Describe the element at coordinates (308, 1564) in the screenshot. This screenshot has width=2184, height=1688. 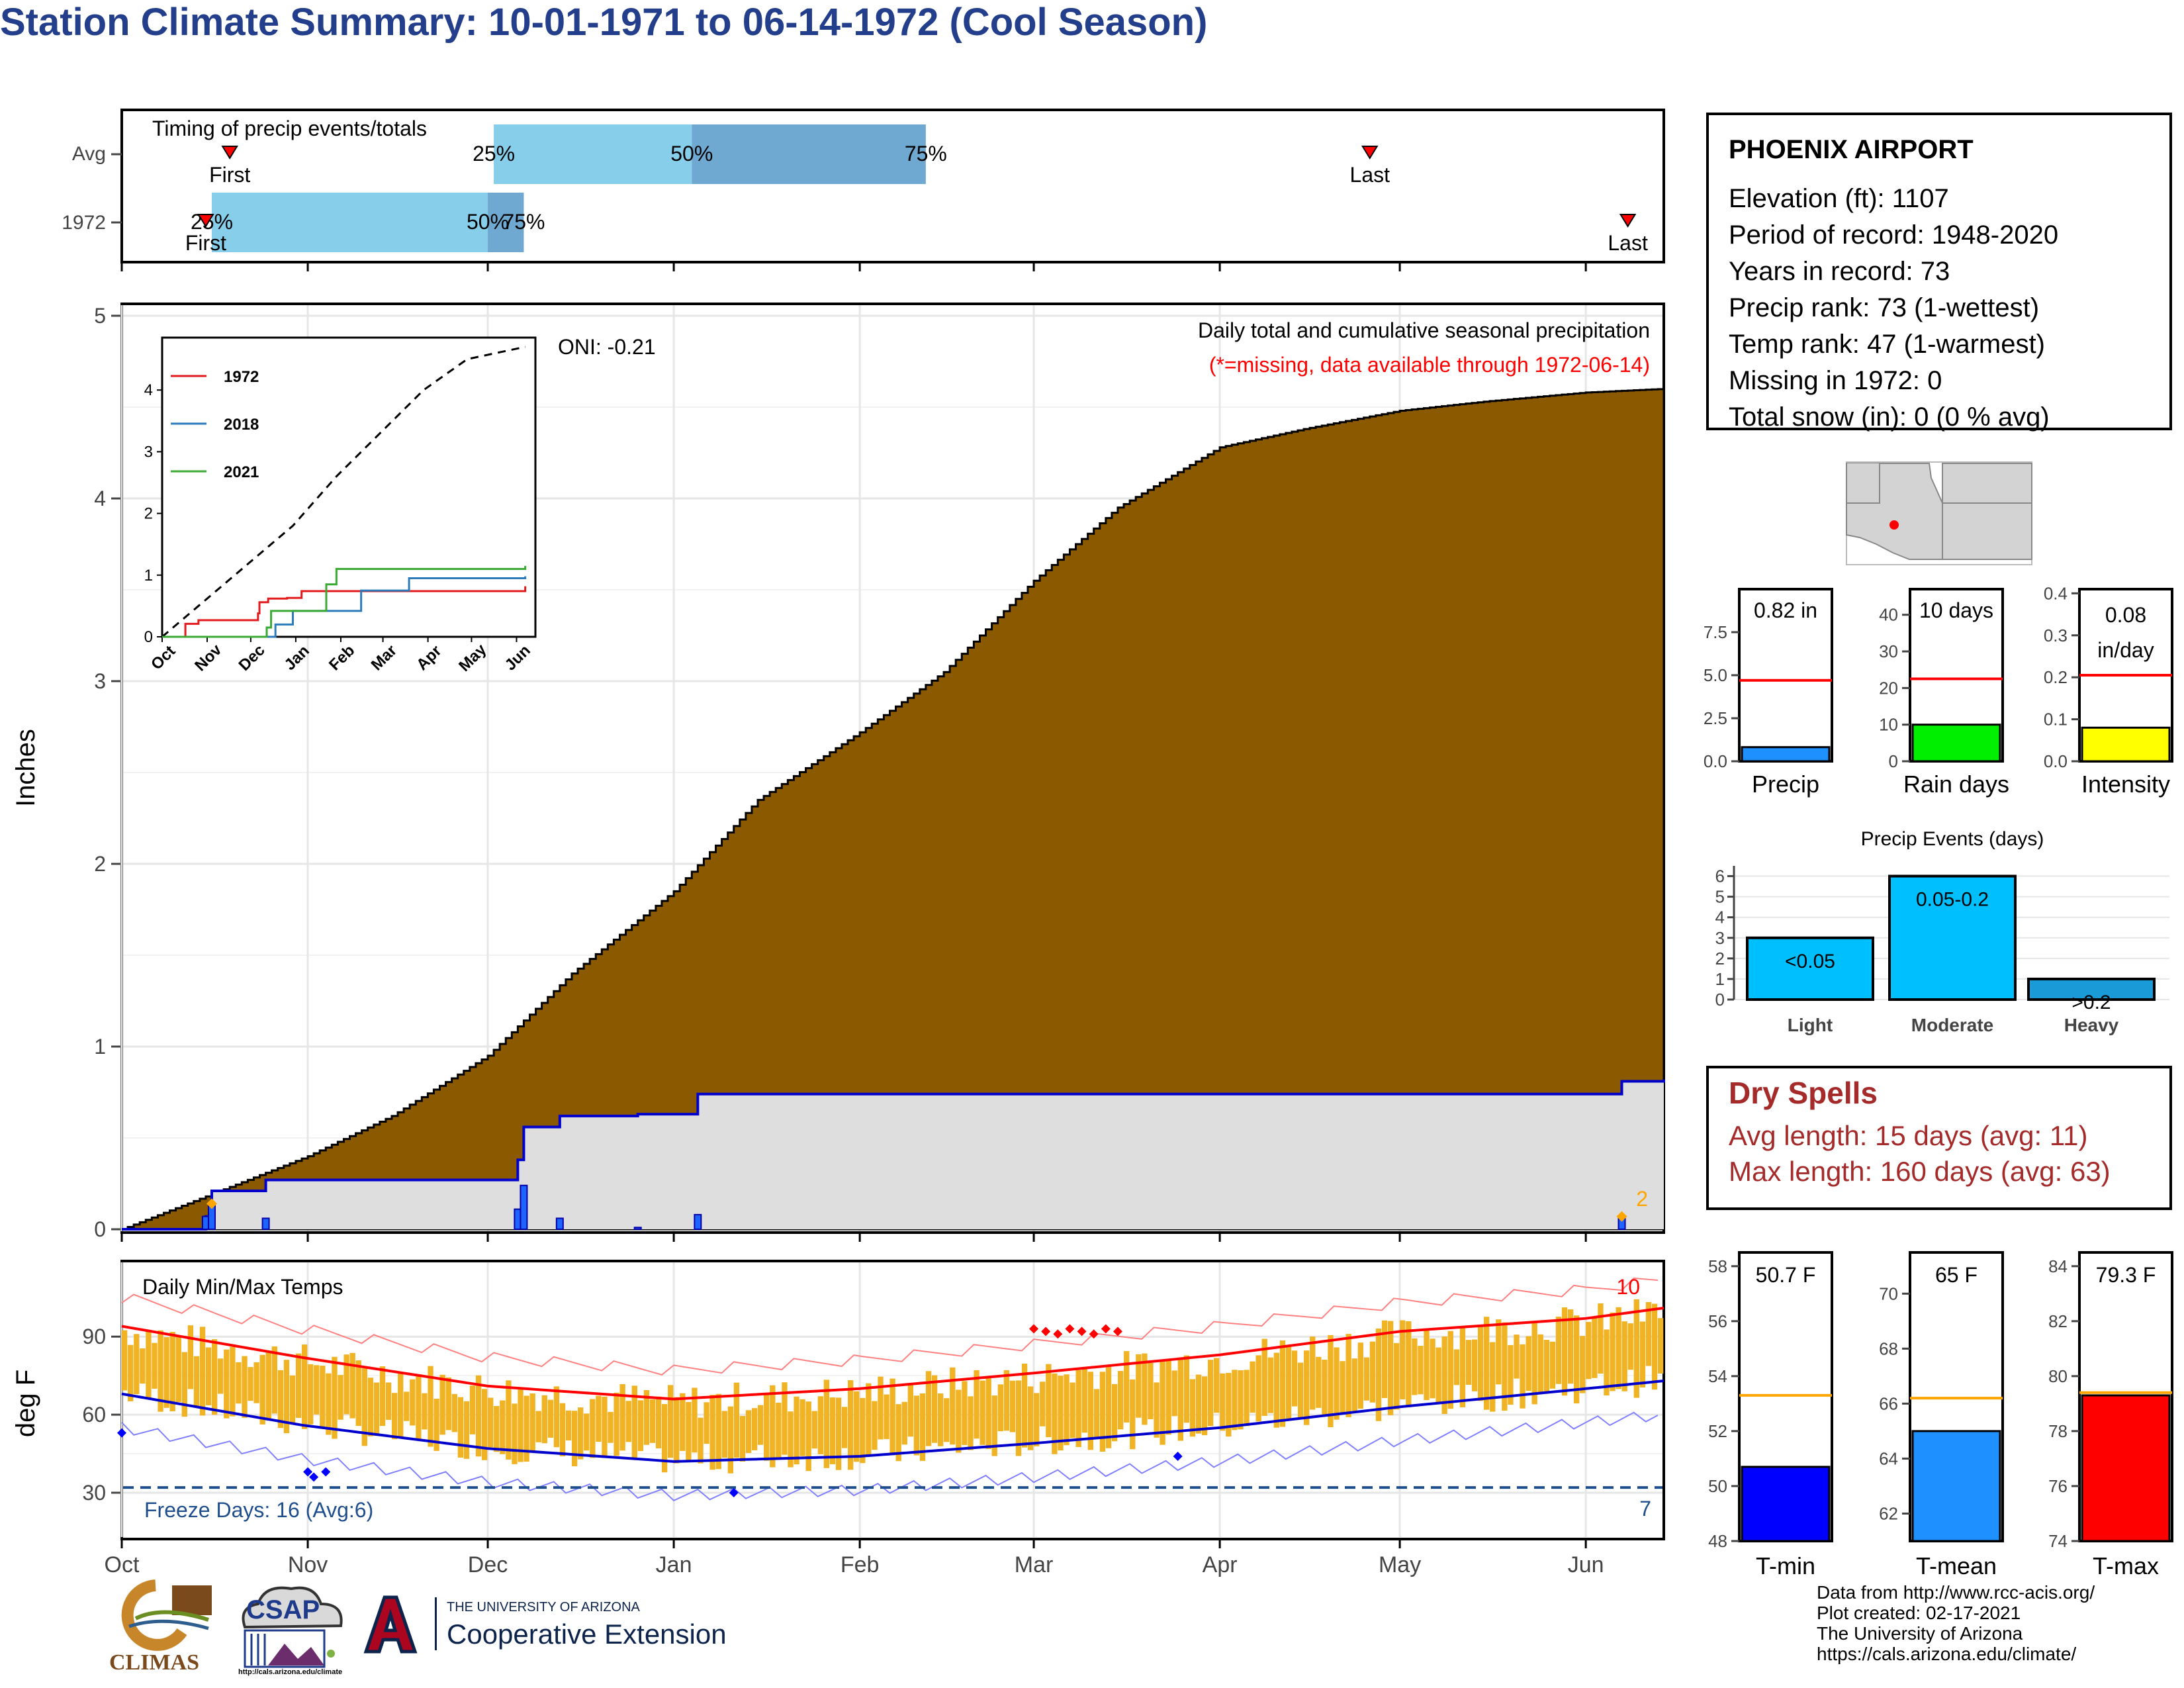
I see `temps-xtick-label: Nov` at that location.